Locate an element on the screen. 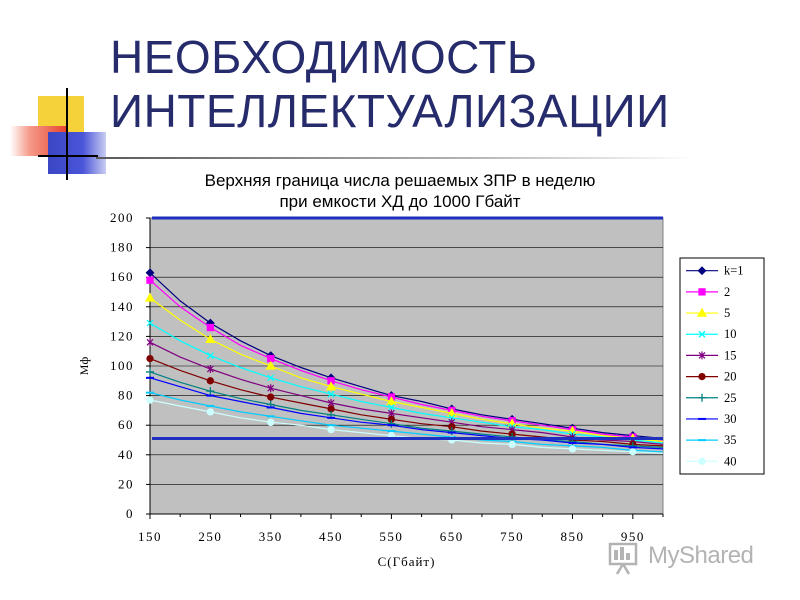 This screenshot has width=800, height=600. chart-title-line-2: при емкости ХД до 1000 Гбайт is located at coordinates (400, 201).